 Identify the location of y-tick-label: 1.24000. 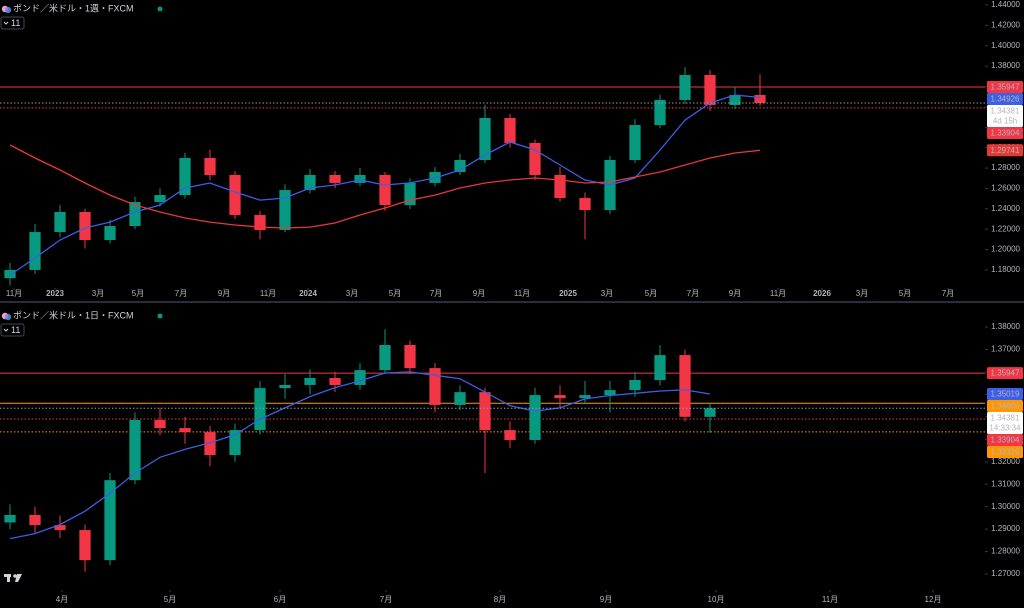
(1005, 208).